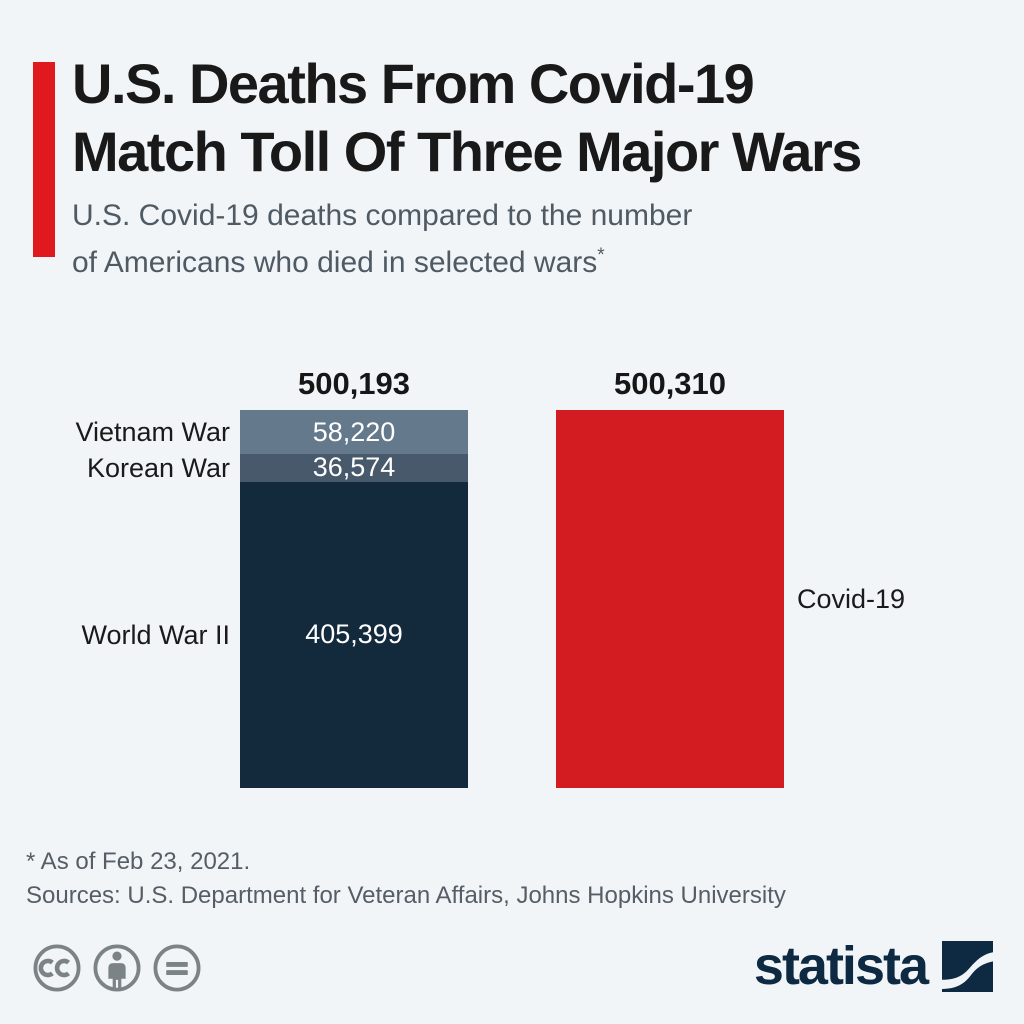  Describe the element at coordinates (601, 255) in the screenshot. I see `footnote-asterisk: *` at that location.